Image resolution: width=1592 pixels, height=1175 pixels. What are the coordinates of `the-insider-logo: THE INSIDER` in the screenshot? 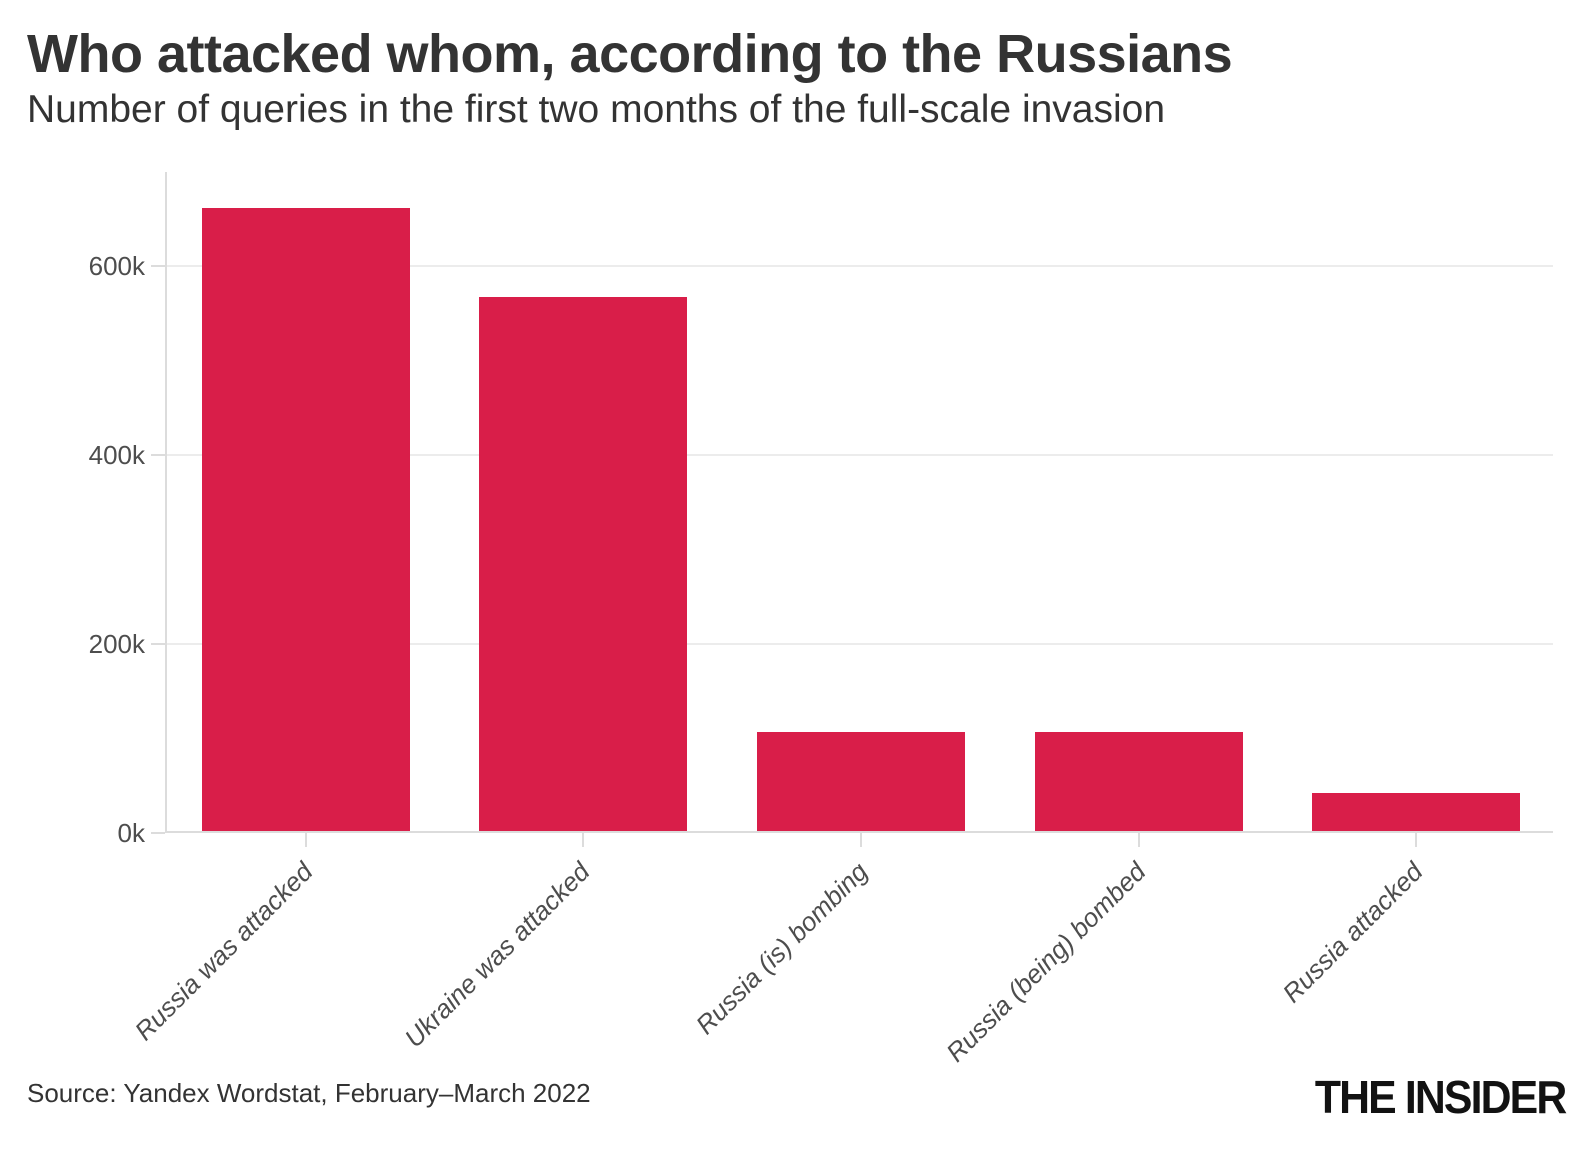 It's located at (1440, 1097).